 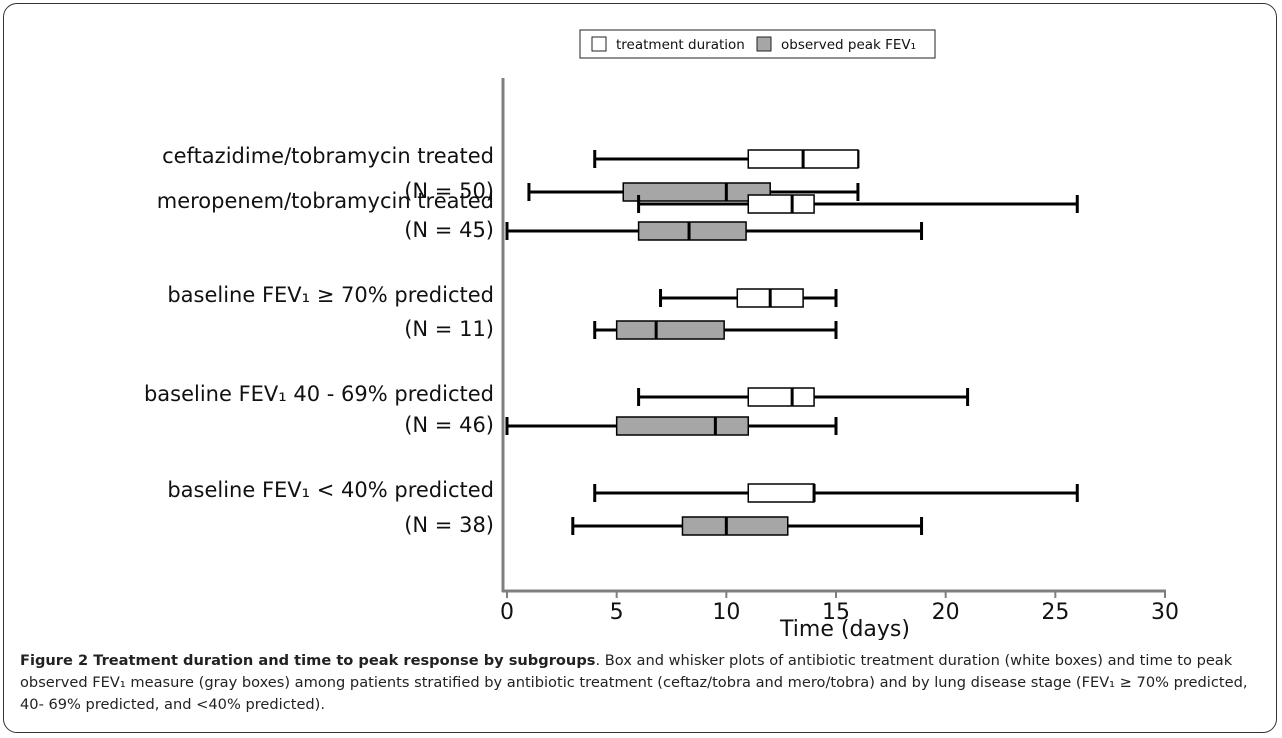 What do you see at coordinates (328, 156) in the screenshot?
I see `category-label: ceftazidime/tobramycin treated` at bounding box center [328, 156].